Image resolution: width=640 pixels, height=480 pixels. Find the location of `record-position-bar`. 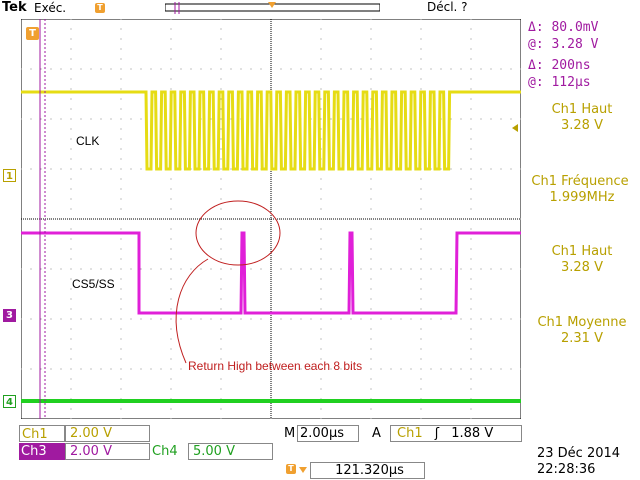

record-position-bar is located at coordinates (272, 8).